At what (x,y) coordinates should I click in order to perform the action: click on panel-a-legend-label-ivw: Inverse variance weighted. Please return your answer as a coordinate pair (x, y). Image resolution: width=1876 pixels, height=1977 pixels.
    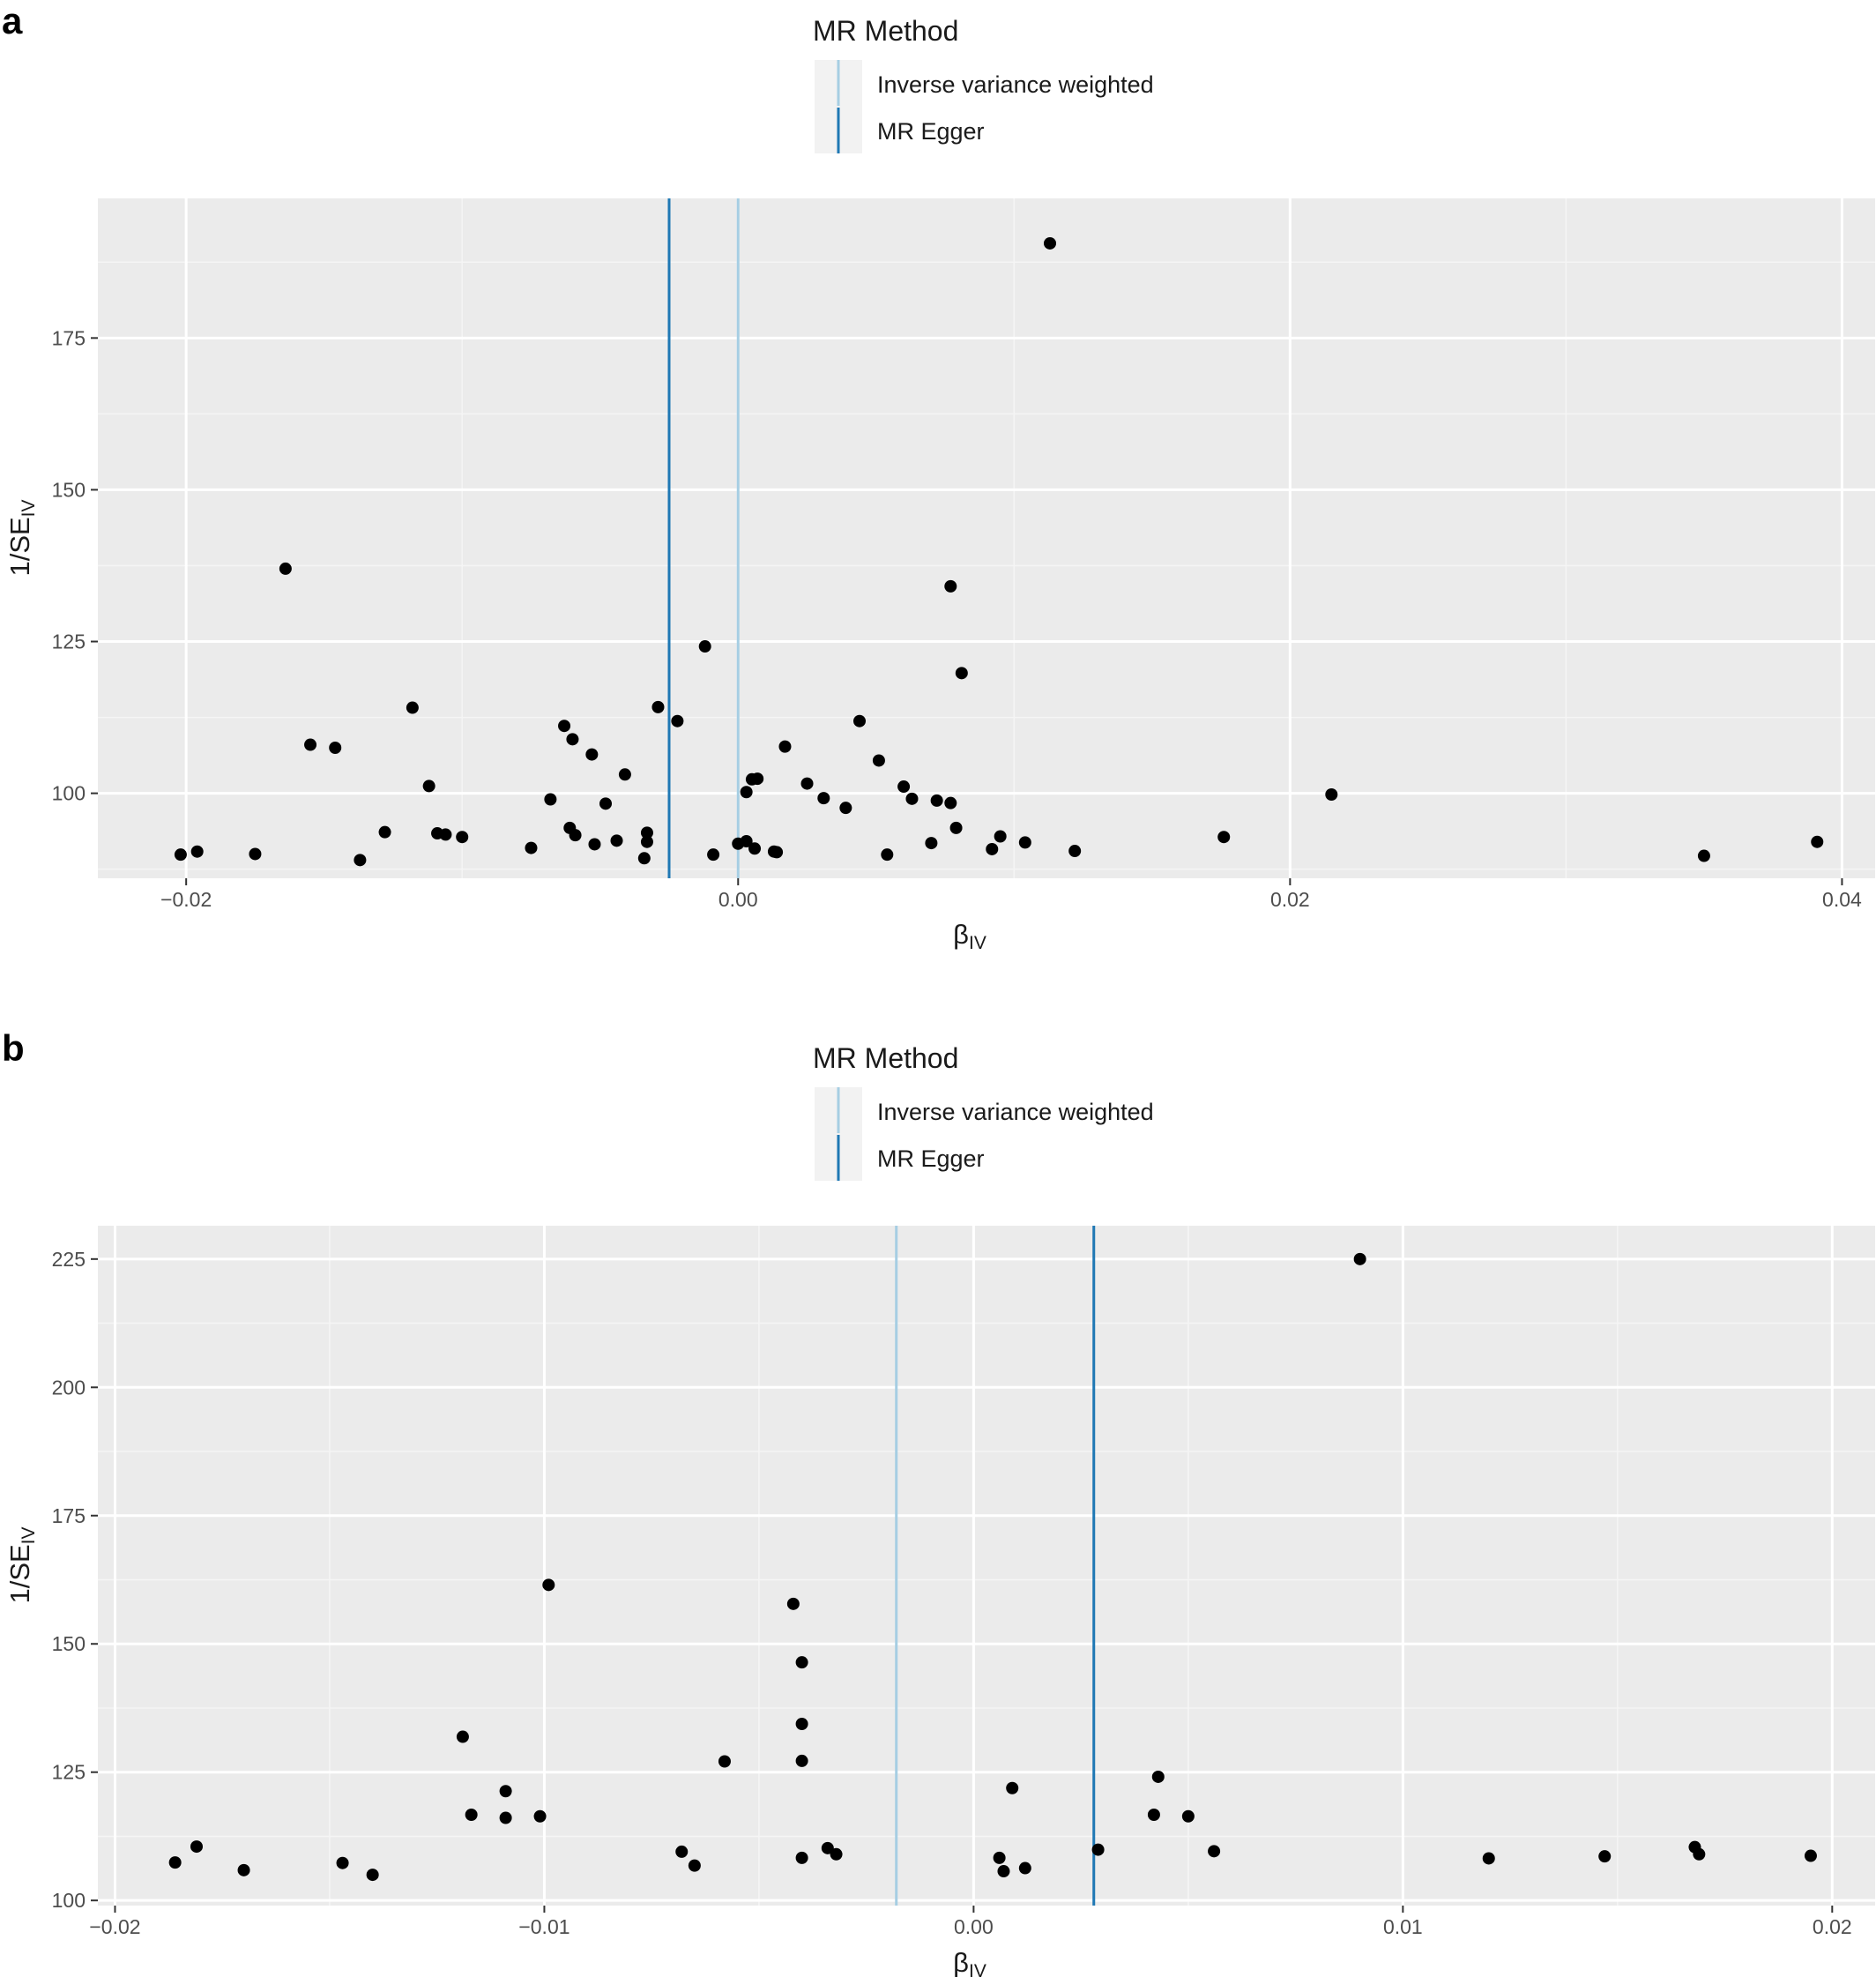
    Looking at the image, I should click on (1015, 84).